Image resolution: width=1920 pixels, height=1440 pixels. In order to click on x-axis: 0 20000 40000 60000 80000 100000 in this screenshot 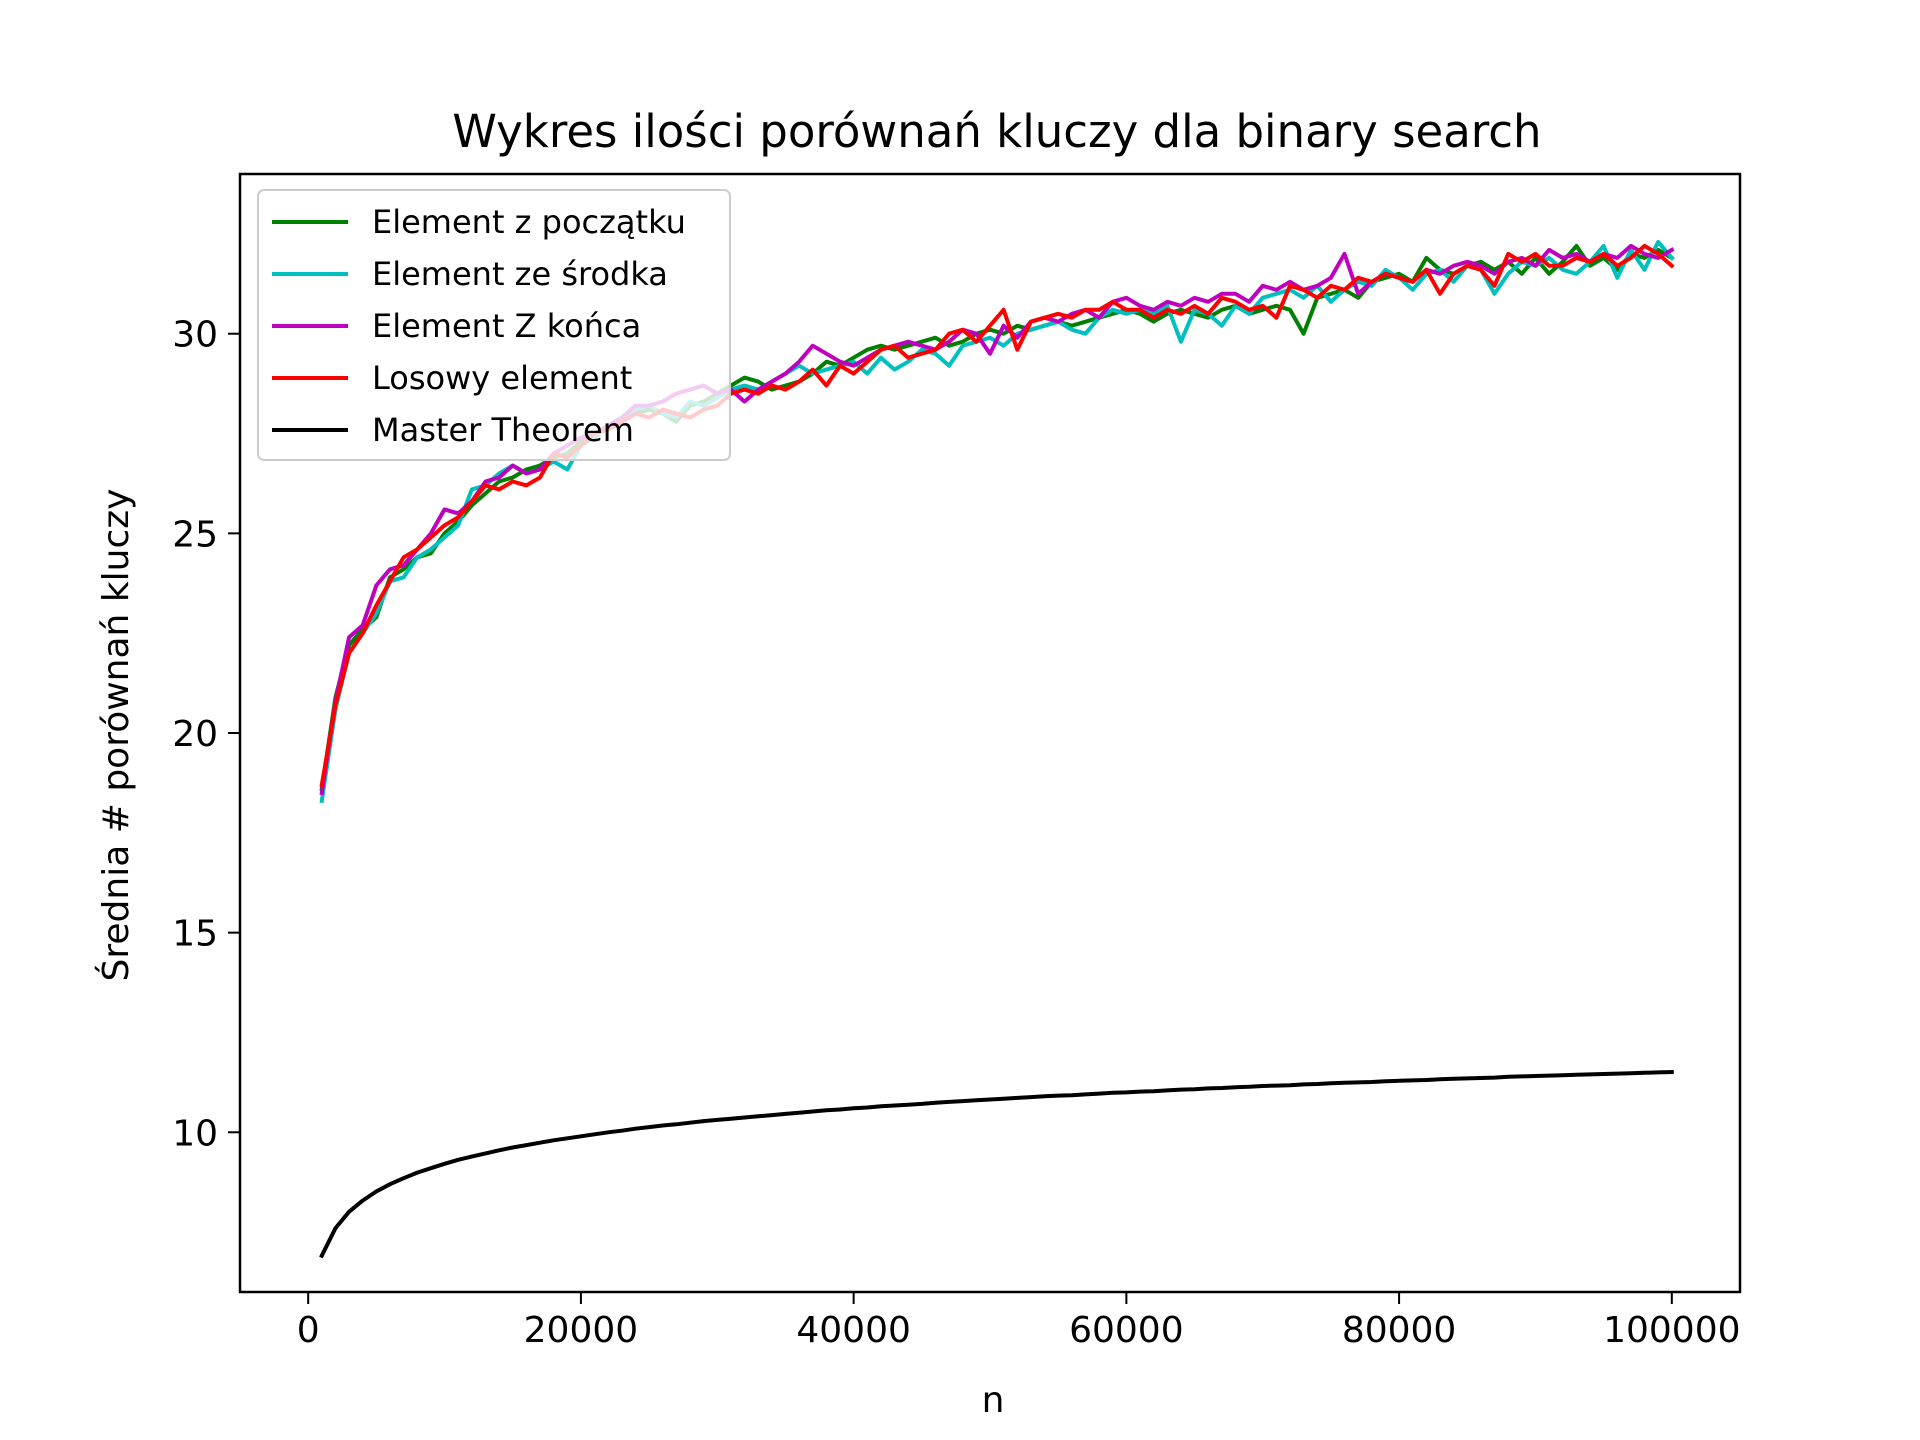, I will do `click(1019, 1321)`.